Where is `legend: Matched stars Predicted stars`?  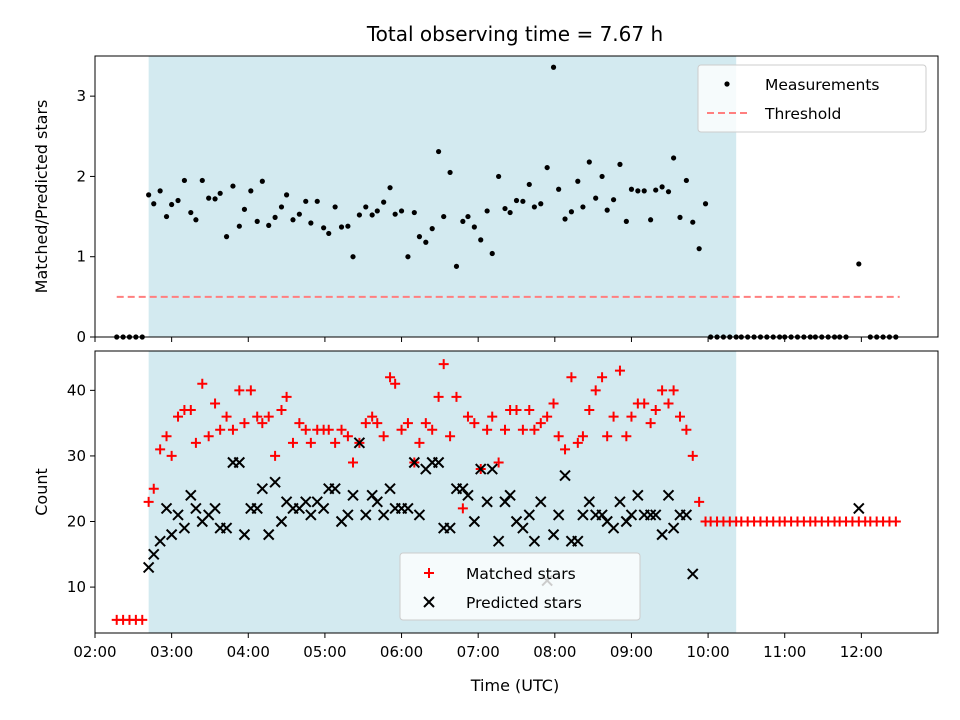 legend: Matched stars Predicted stars is located at coordinates (520, 586).